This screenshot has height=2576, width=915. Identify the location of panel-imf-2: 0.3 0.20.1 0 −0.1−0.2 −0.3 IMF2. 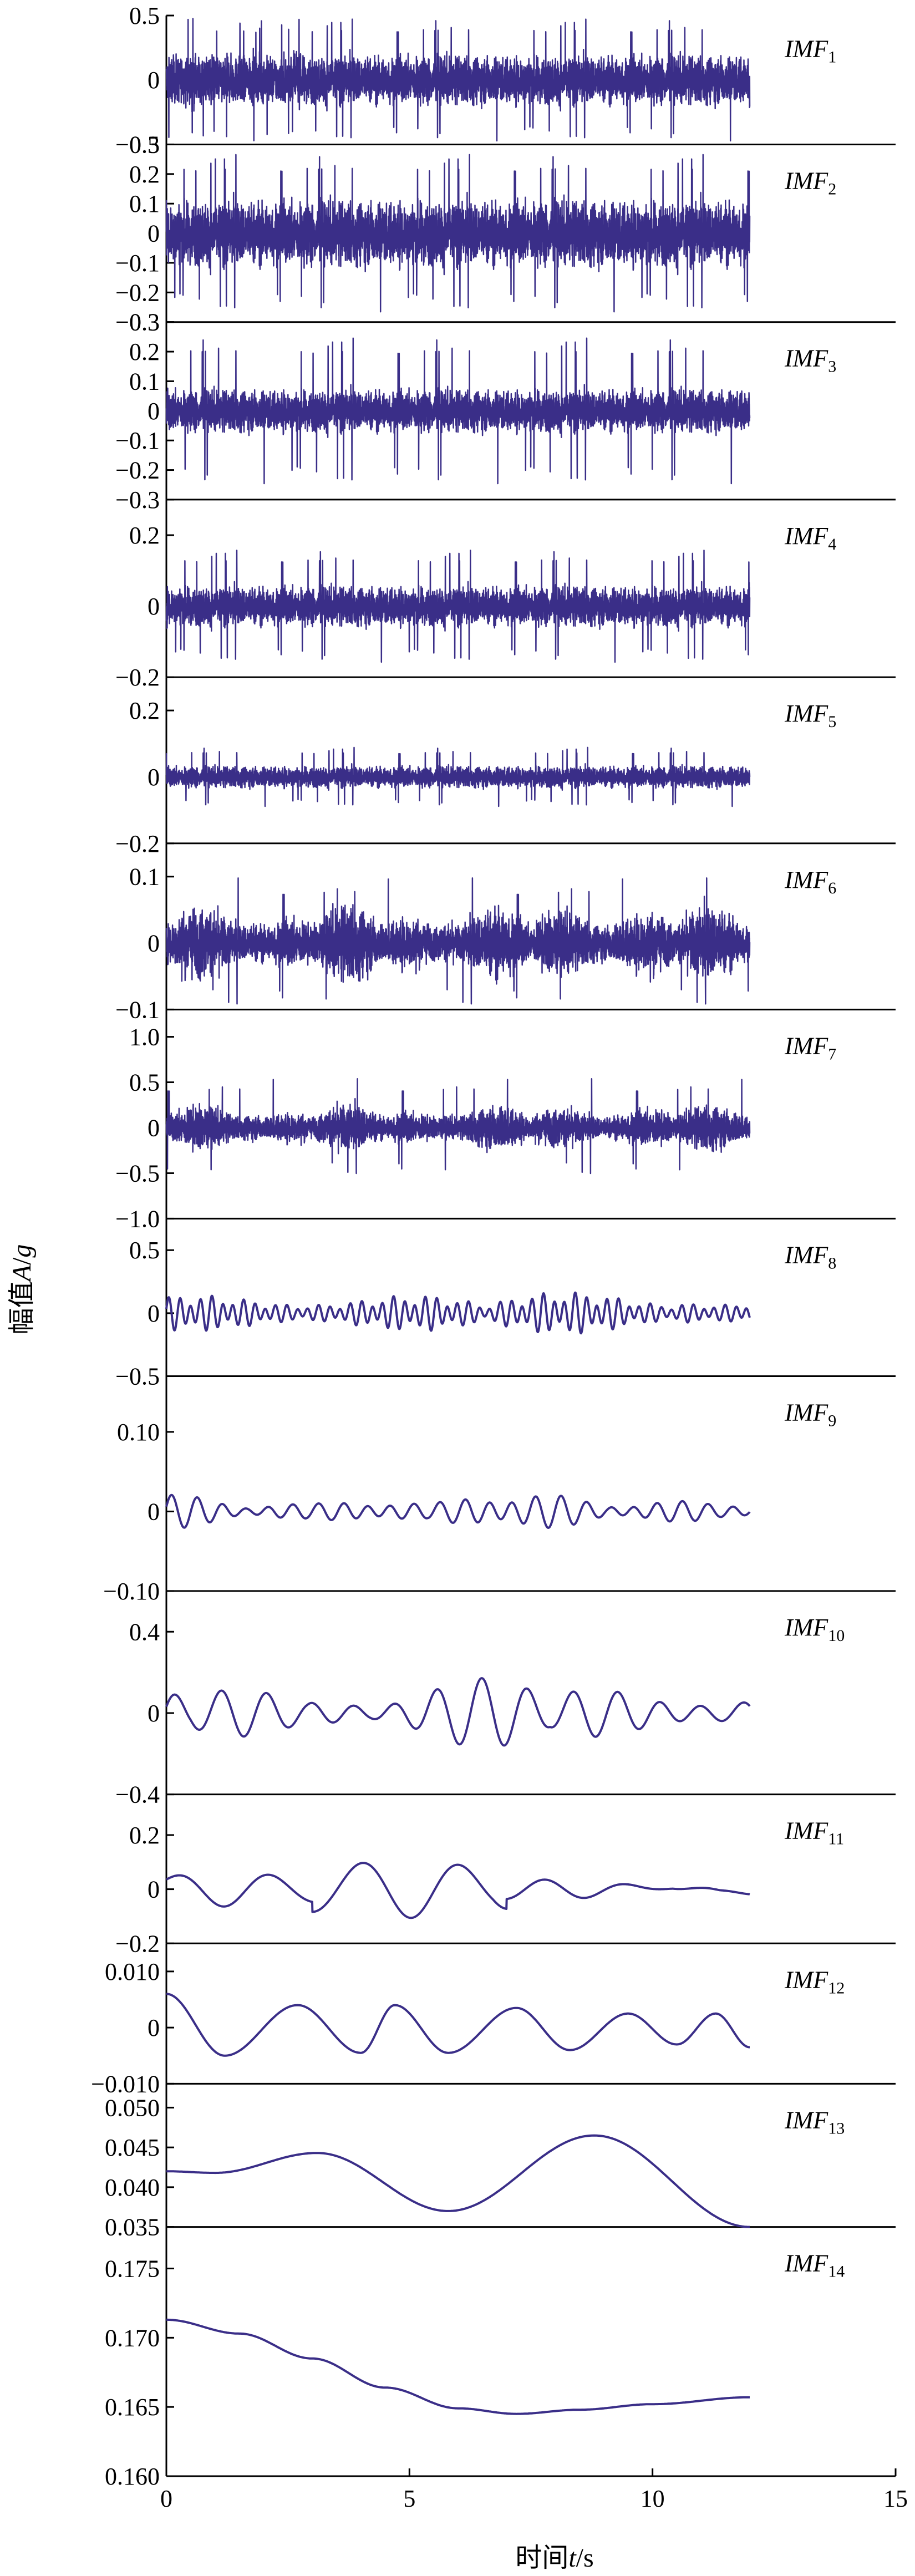
(505, 233).